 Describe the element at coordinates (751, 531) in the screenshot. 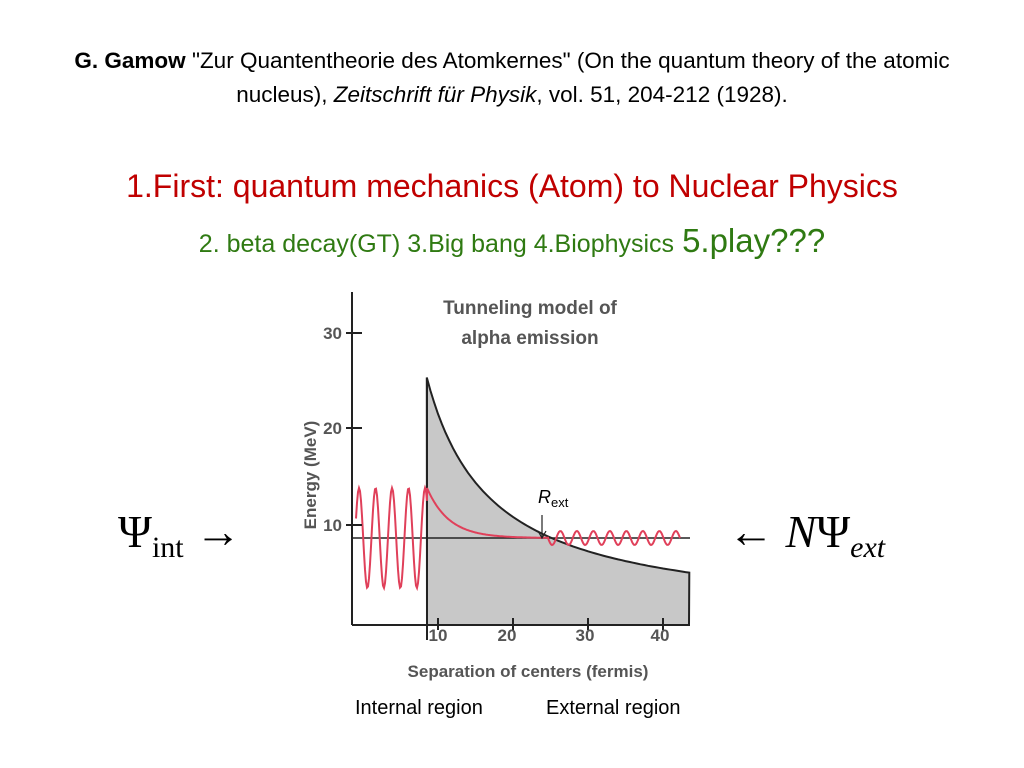

I see `psi-arrow: ←` at that location.